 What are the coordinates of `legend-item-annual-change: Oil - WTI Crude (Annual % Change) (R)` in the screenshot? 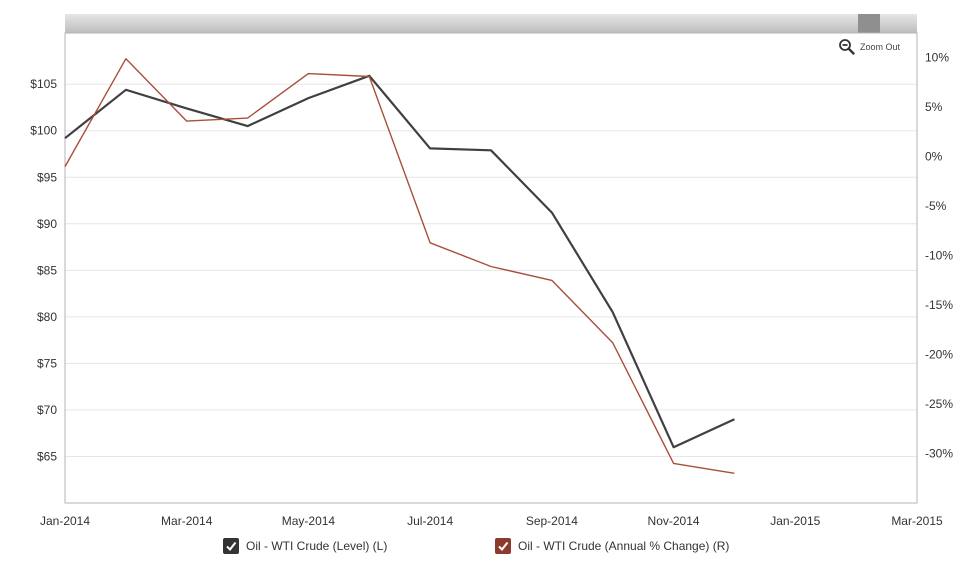 It's located at (612, 546).